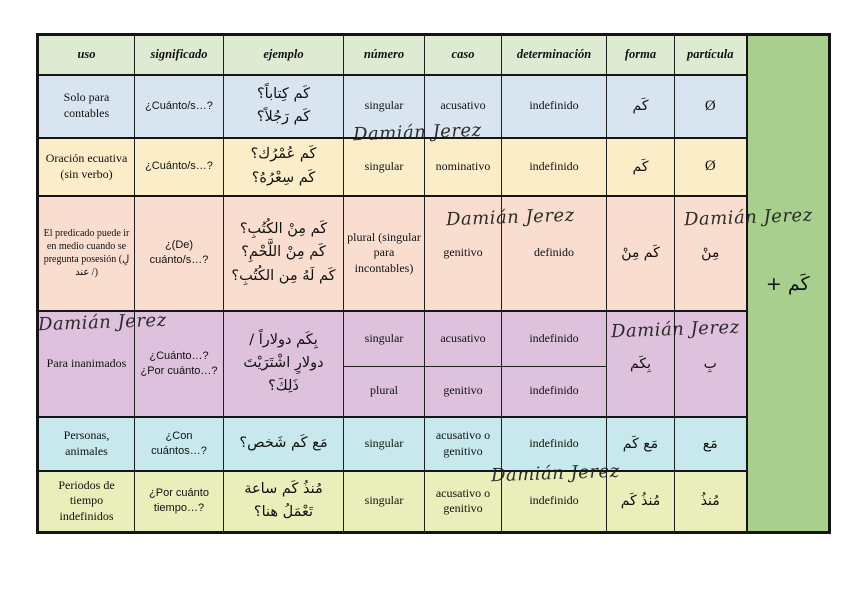 The height and width of the screenshot is (599, 848). I want to click on cell-r5-ejemplo: مَع كَم شَخص؟, so click(283, 443).